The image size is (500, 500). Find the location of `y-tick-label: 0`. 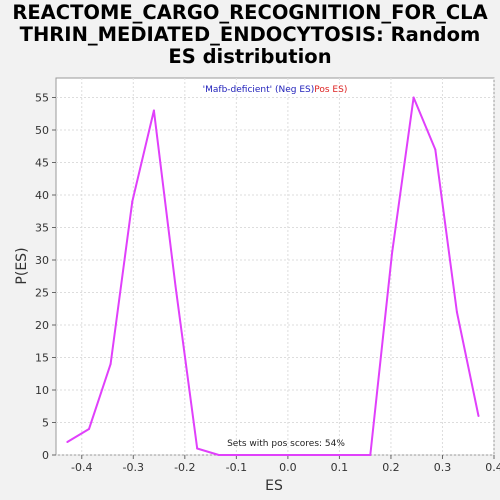

y-tick-label: 0 is located at coordinates (45, 455).